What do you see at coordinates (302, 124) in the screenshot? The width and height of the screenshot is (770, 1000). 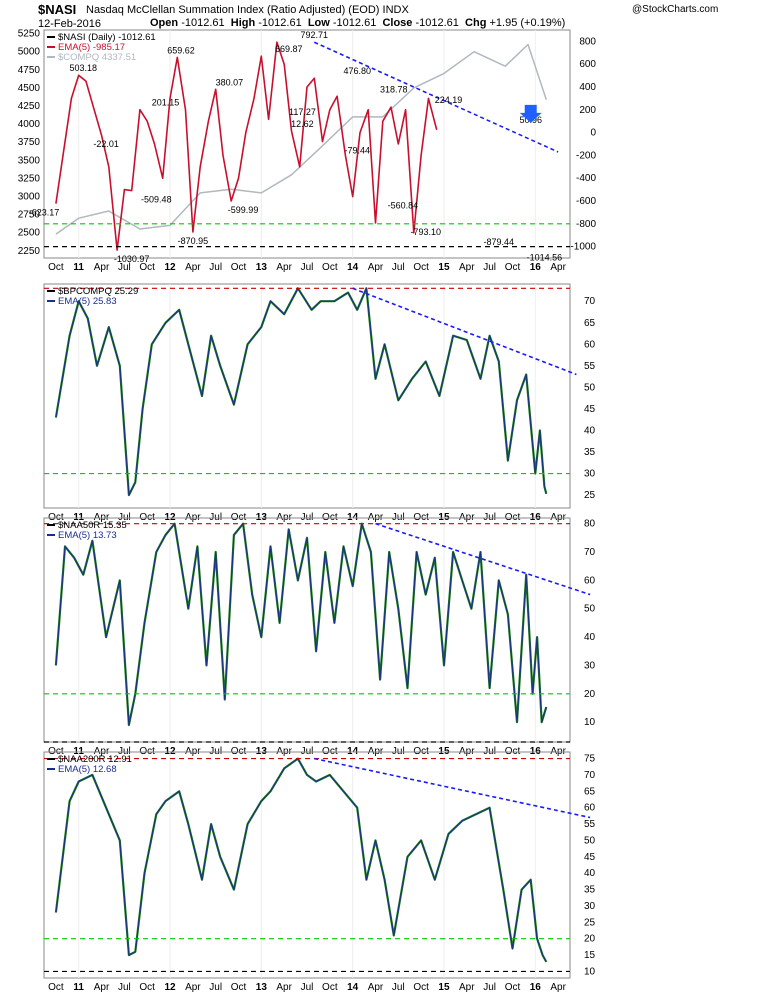 I see `nasi-value-label: 12.62` at bounding box center [302, 124].